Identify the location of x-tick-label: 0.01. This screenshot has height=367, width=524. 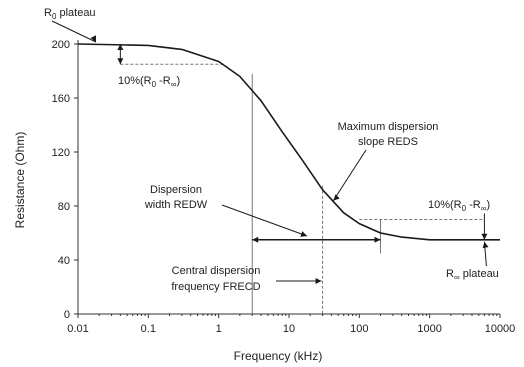
(77, 329).